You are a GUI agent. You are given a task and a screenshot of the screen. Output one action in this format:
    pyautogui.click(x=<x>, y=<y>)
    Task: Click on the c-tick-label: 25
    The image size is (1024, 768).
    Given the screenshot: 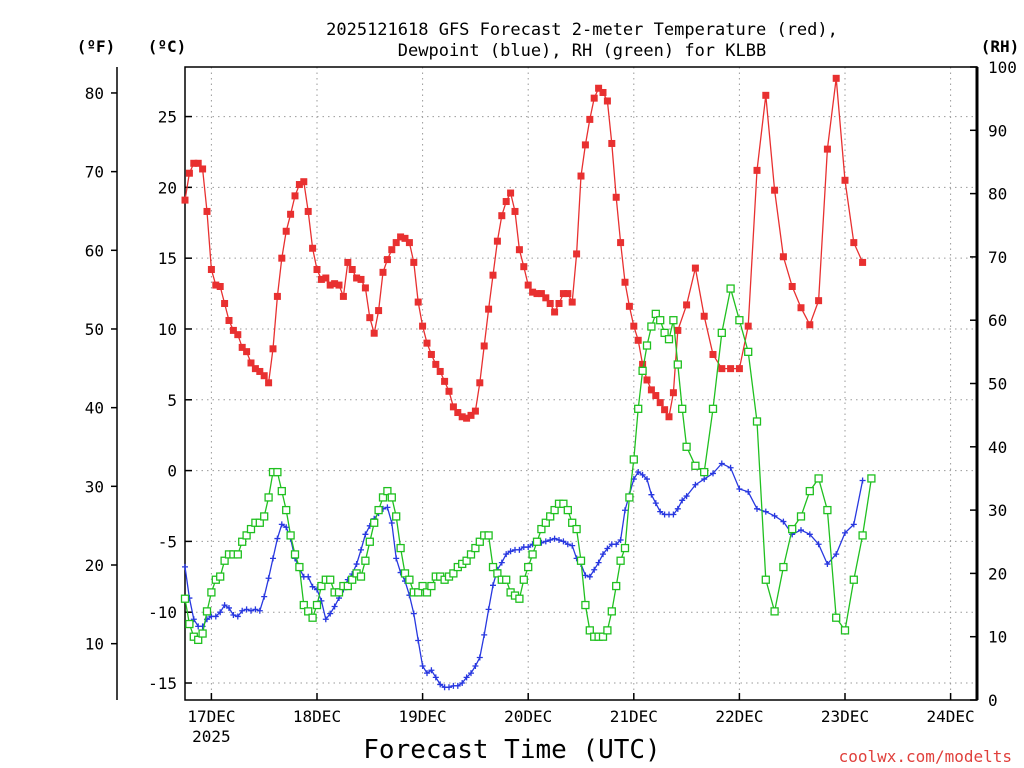 What is the action you would take?
    pyautogui.click(x=167, y=117)
    